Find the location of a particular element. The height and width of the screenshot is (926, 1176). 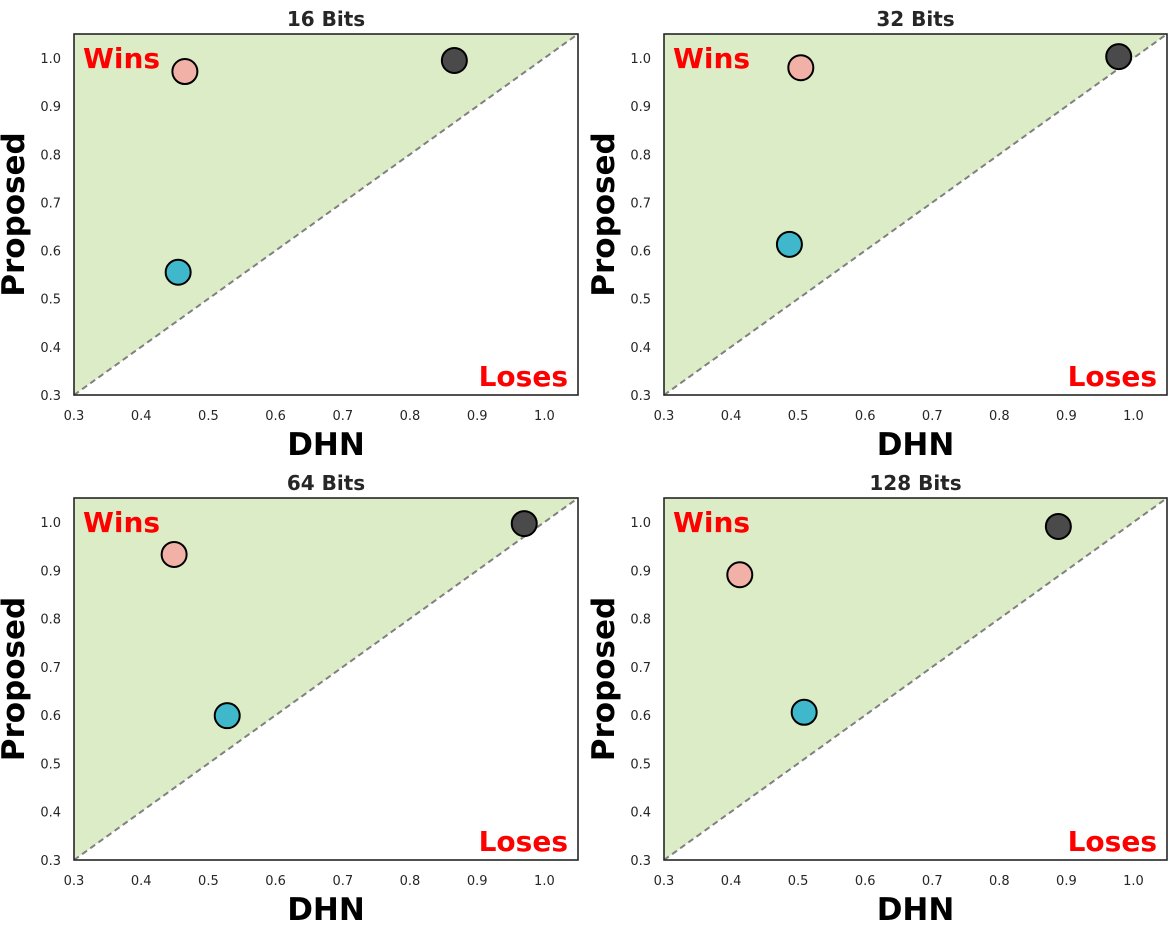

chart-title: 64 Bits is located at coordinates (326, 483).